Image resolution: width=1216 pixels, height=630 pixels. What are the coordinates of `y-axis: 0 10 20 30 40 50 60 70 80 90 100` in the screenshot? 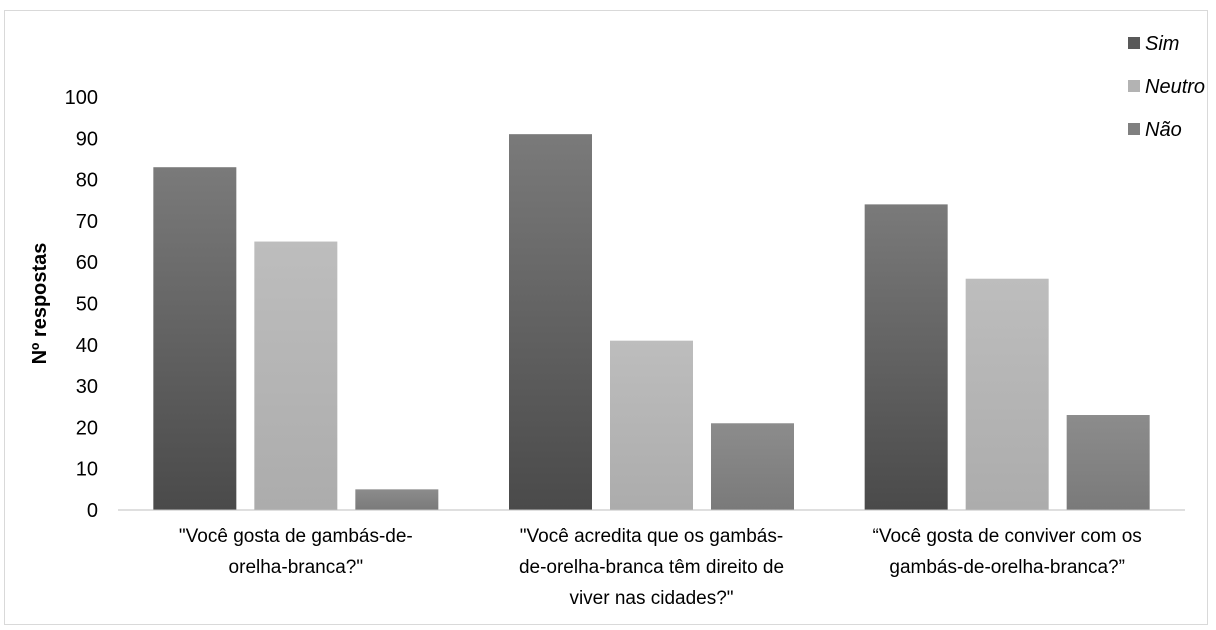 It's located at (81, 304).